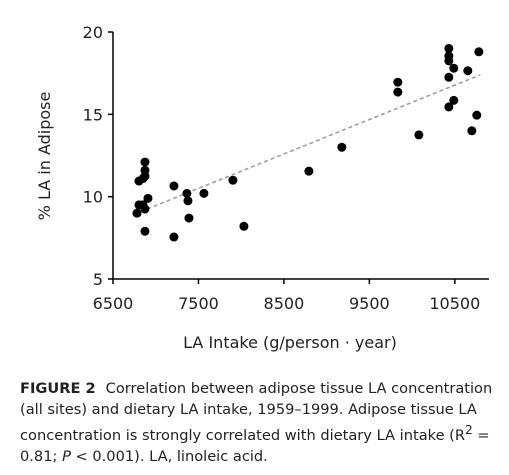 The height and width of the screenshot is (475, 509). Describe the element at coordinates (93, 32) in the screenshot. I see `y-tick-label: 20` at that location.